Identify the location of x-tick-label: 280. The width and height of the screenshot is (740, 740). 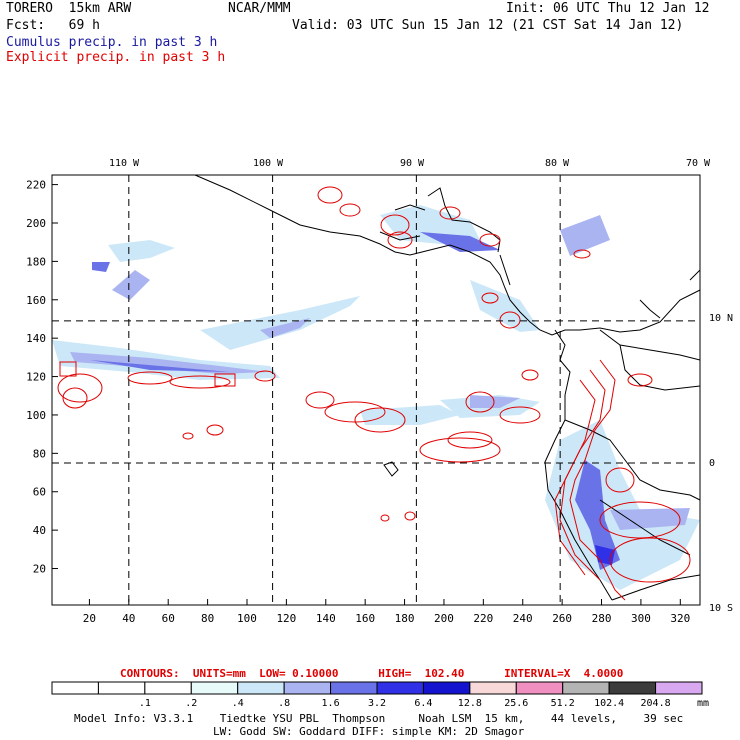
(602, 618).